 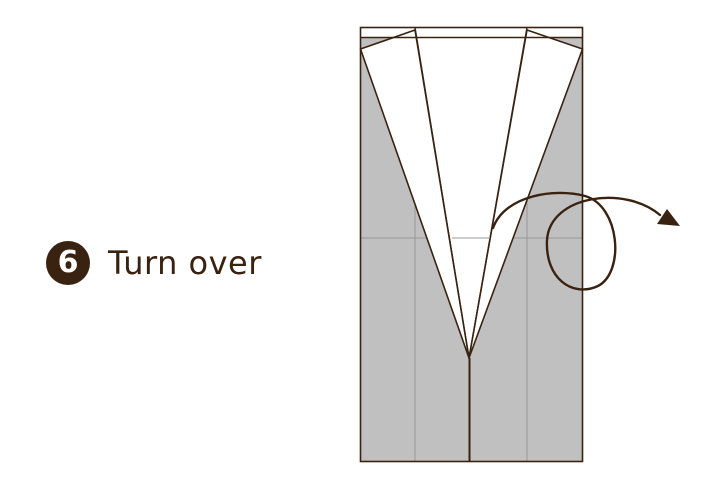 I want to click on step-label: 6 Turn over, so click(x=154, y=263).